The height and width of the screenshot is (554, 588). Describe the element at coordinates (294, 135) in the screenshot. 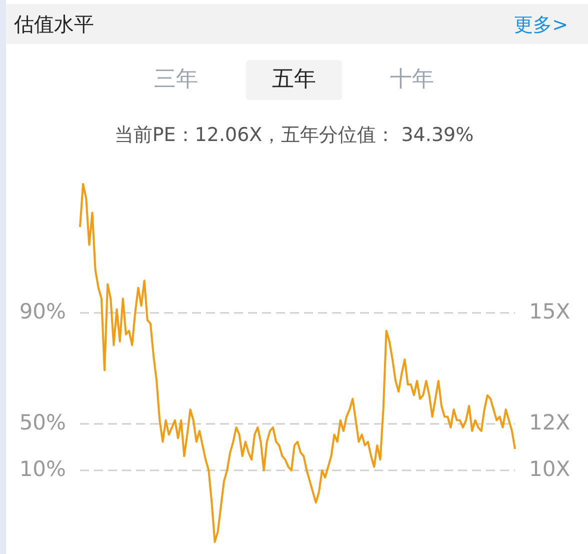

I see `chart-subtitle: 当前PE：12.06X，五年分位值： 34.39%` at that location.